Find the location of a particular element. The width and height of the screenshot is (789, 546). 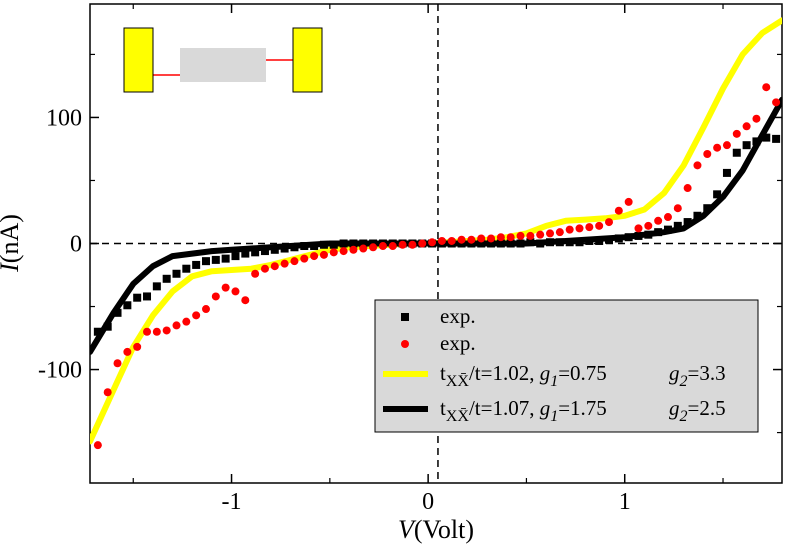

fit-1-g1-subscript: 1 is located at coordinates (554, 381).